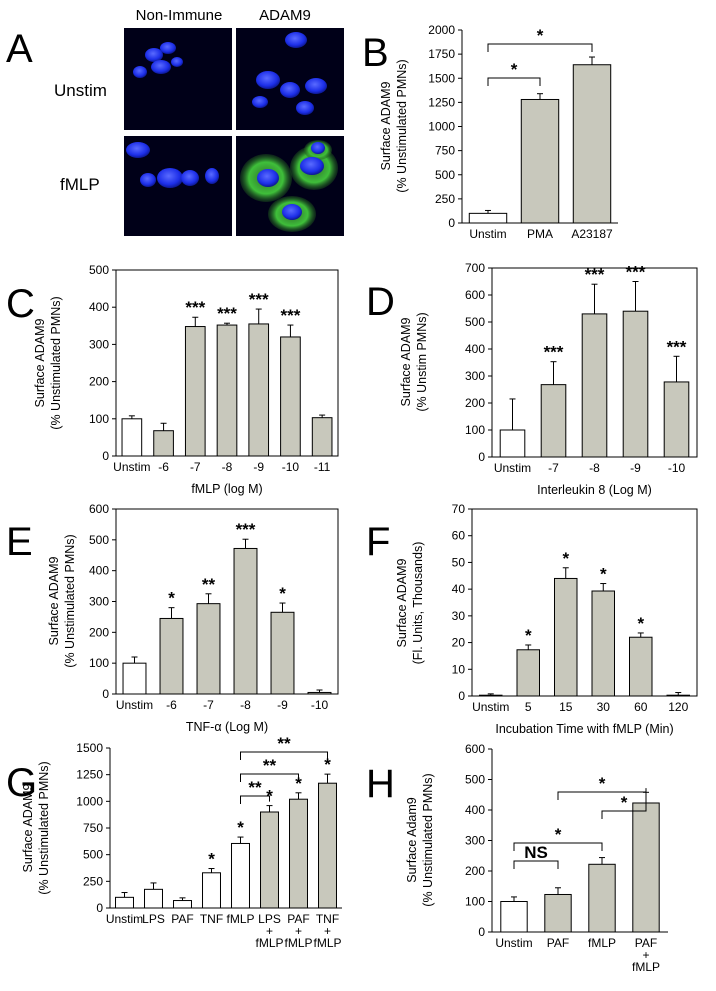 The height and width of the screenshot is (991, 716). I want to click on x-tick-label: LPS, so click(269, 919).